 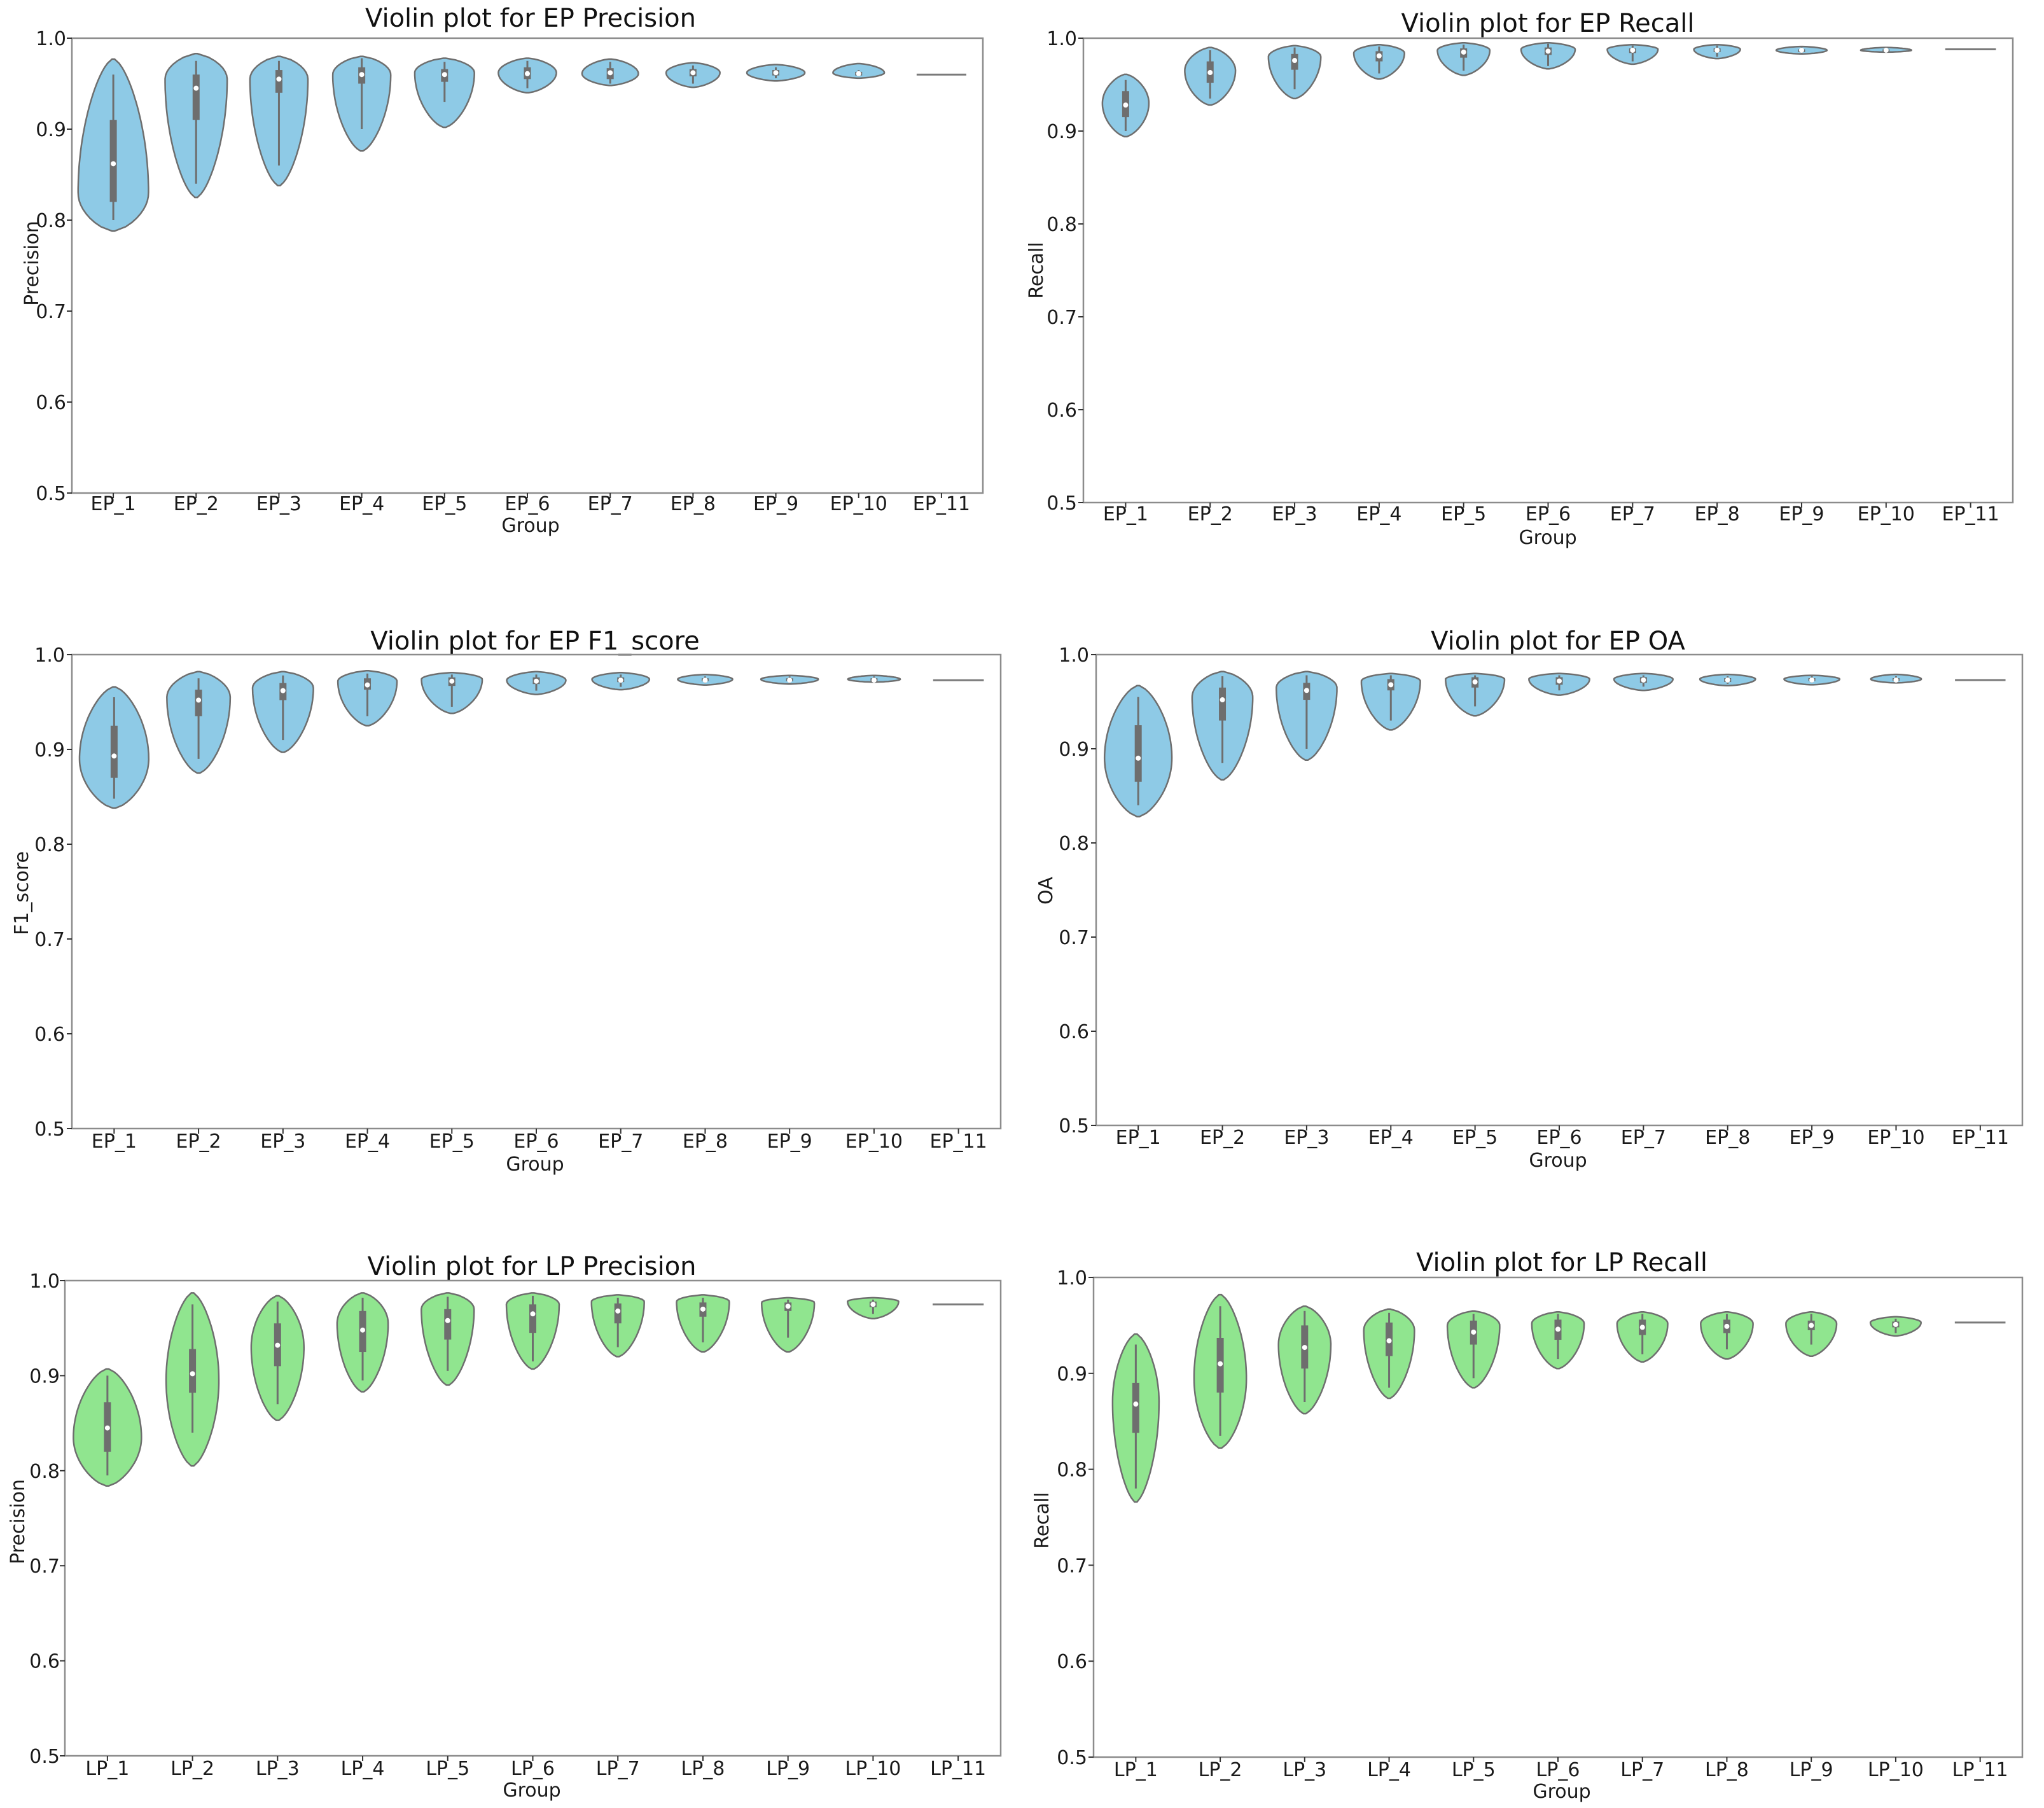 What do you see at coordinates (1474, 1770) in the screenshot?
I see `x-tick-label: LP_5` at bounding box center [1474, 1770].